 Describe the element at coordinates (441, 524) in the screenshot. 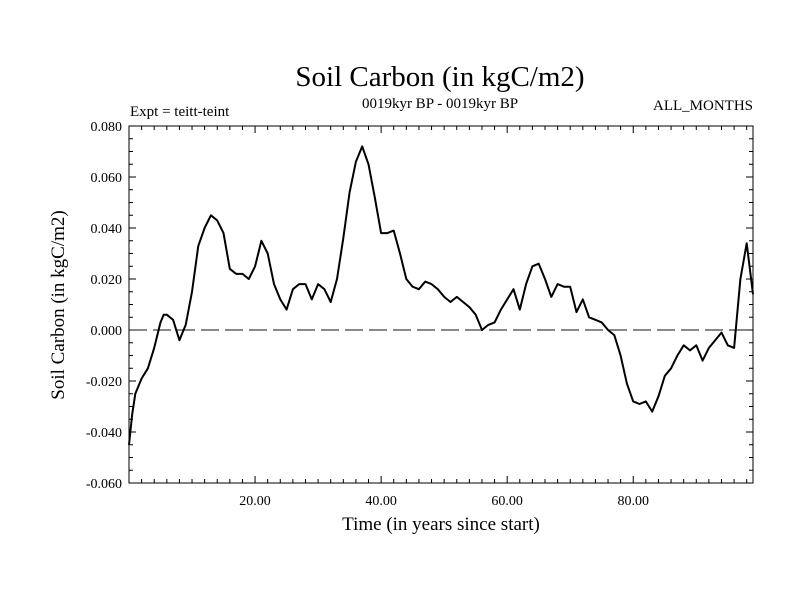

I see `x-axis-label: Time (in years since start)` at that location.